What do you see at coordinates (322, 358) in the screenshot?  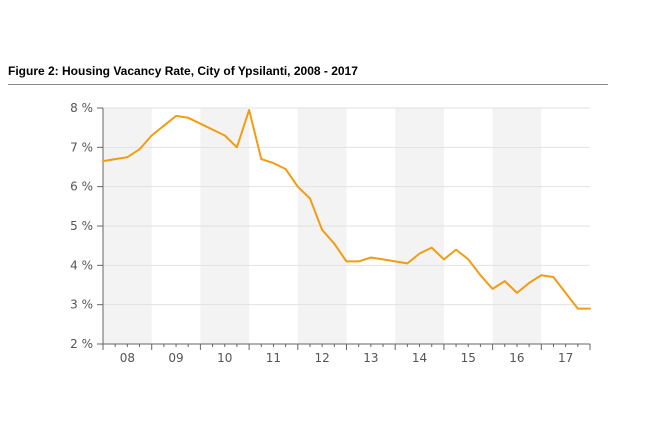 I see `x-tick-label-12: 12` at bounding box center [322, 358].